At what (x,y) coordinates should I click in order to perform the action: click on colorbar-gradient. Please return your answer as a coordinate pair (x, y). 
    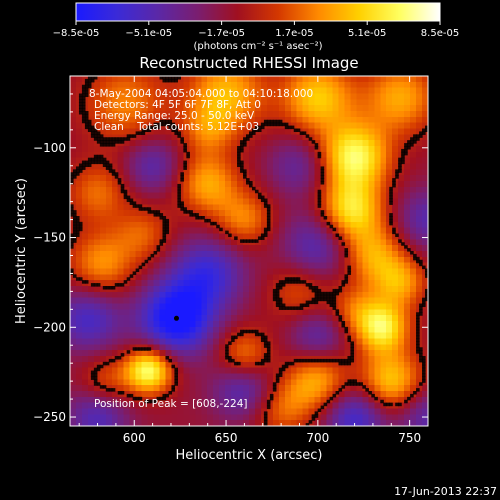
    Looking at the image, I should click on (258, 12).